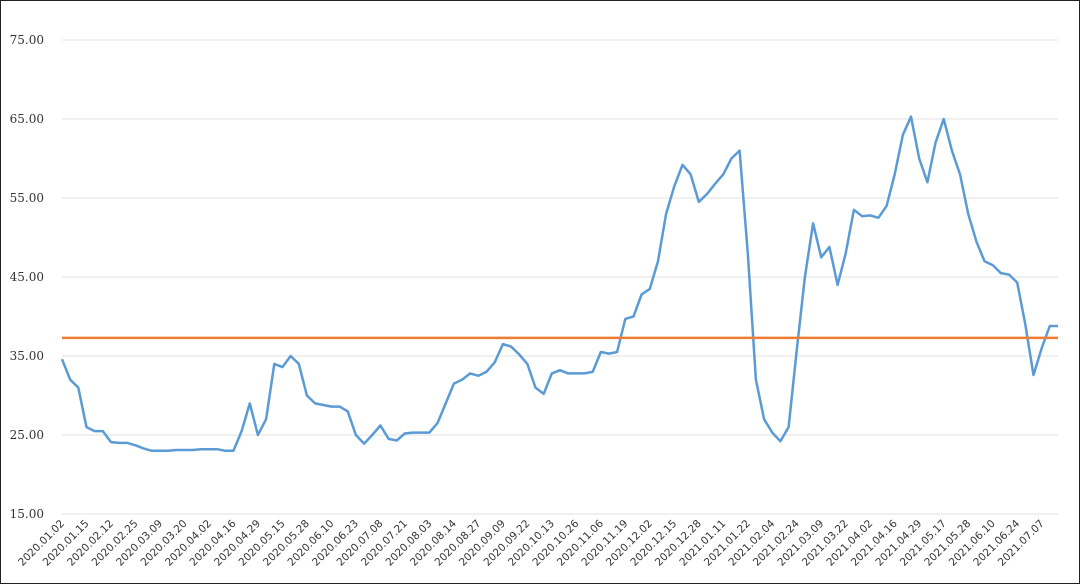 This screenshot has width=1080, height=584. I want to click on y-tick-label: 55.00, so click(27, 198).